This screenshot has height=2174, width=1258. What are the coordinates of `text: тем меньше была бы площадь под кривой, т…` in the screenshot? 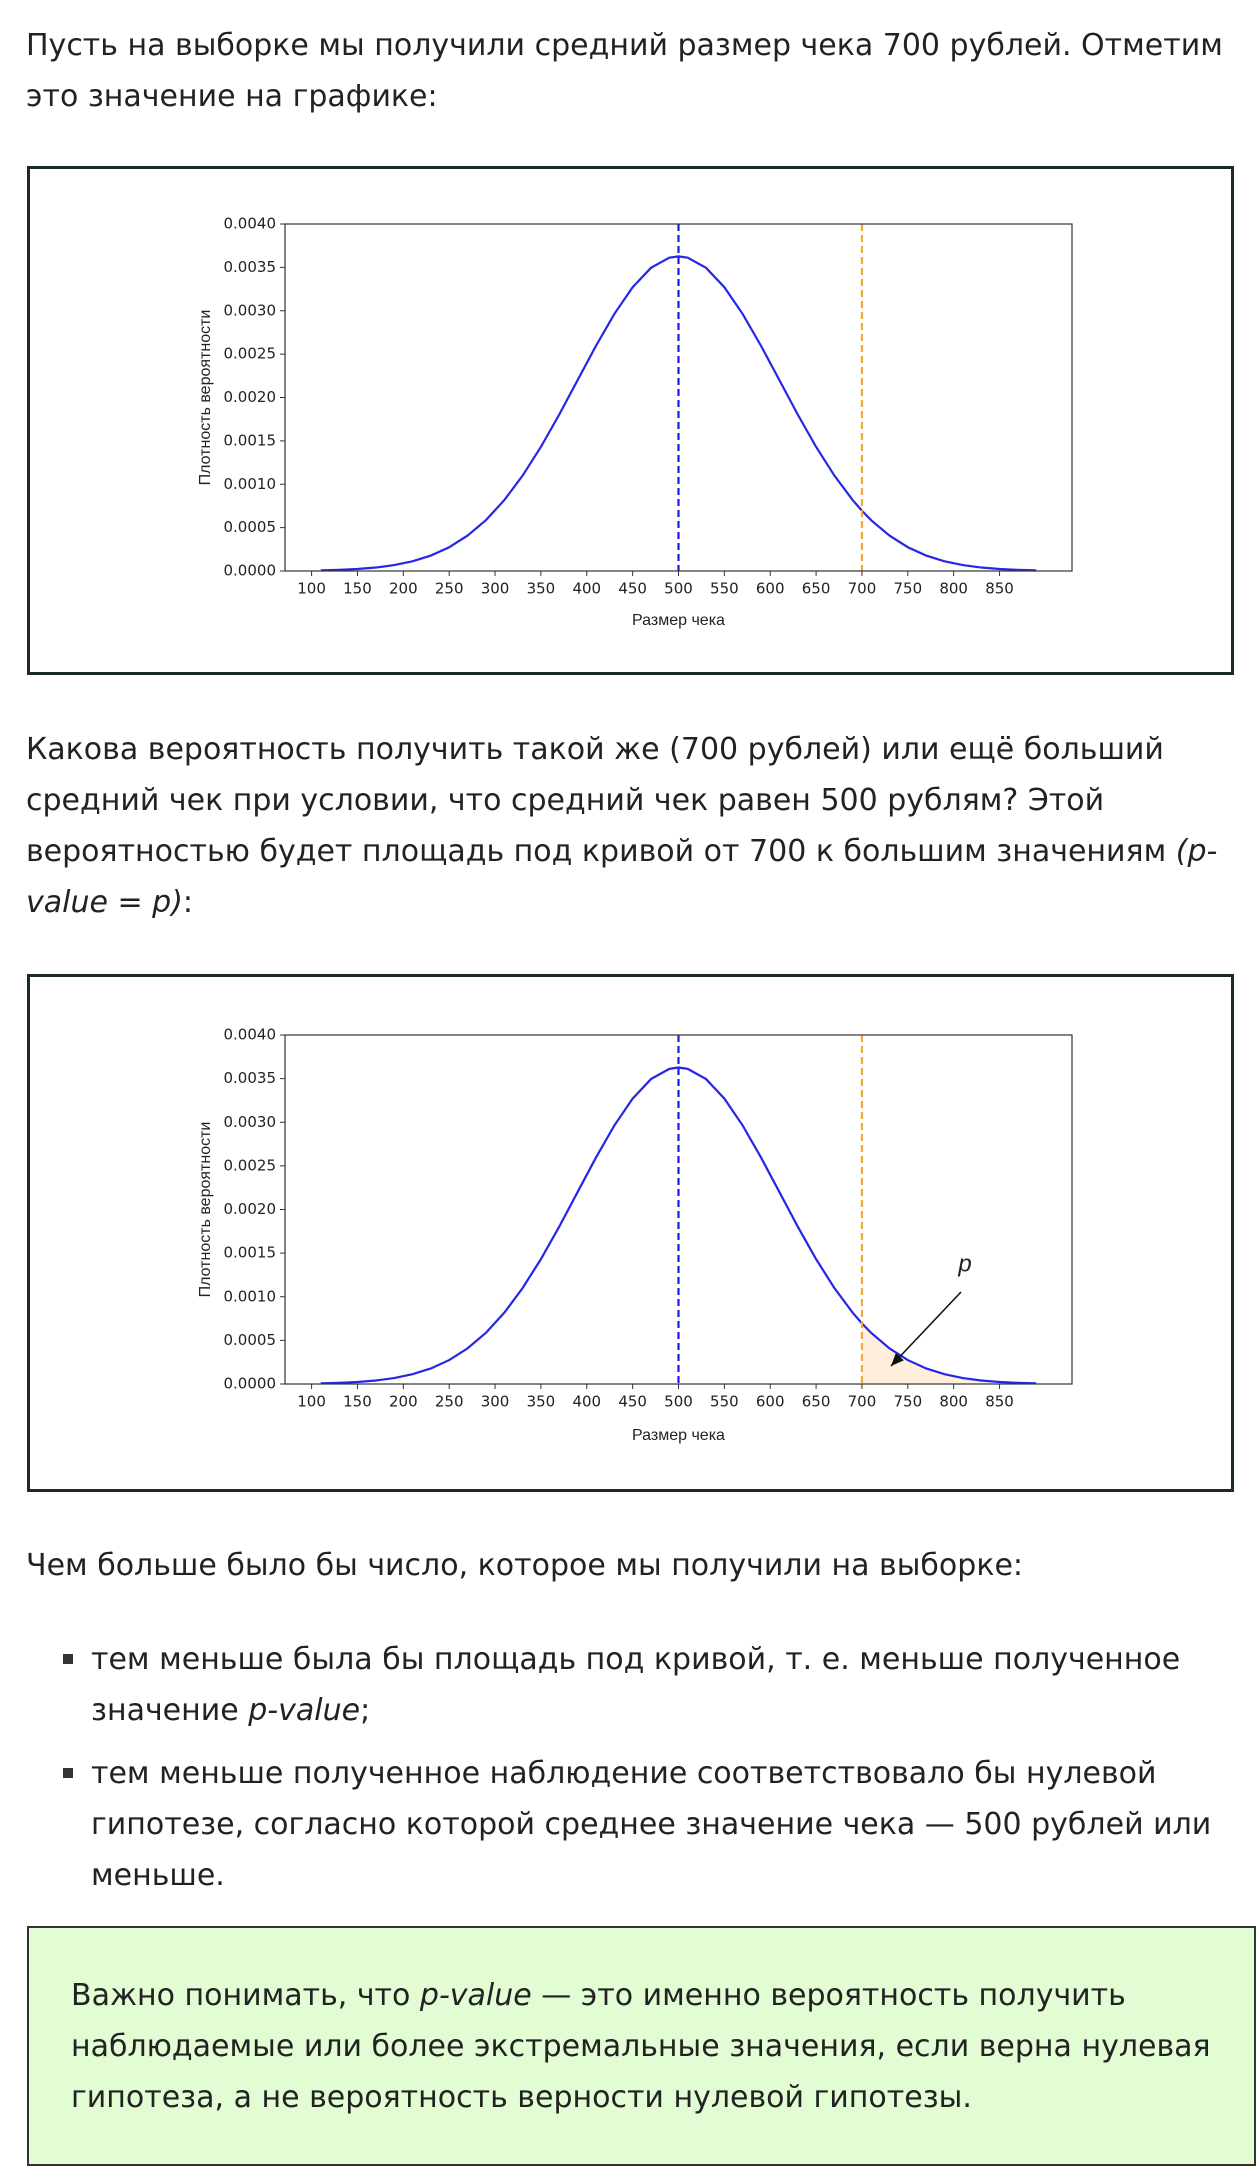 It's located at (636, 1685).